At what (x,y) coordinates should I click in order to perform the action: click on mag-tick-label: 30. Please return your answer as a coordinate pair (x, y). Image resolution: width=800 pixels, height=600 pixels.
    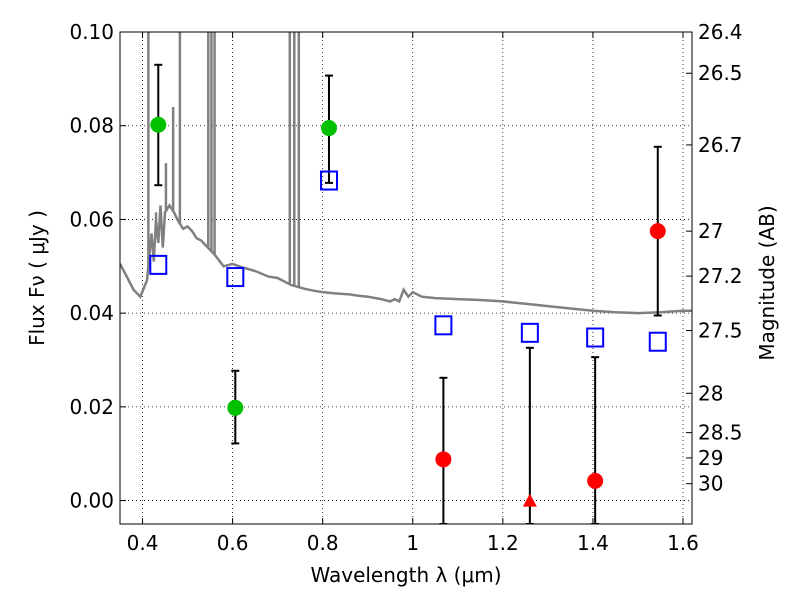
    Looking at the image, I should click on (710, 484).